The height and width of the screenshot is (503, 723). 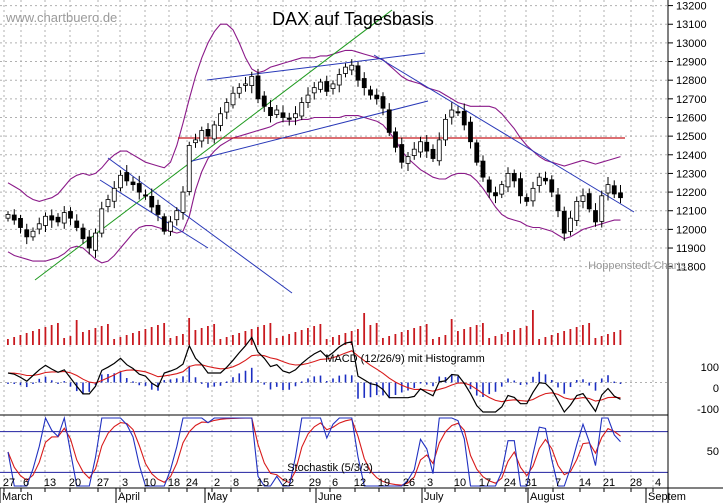 What do you see at coordinates (708, 410) in the screenshot?
I see `macd-tick-label: -100` at bounding box center [708, 410].